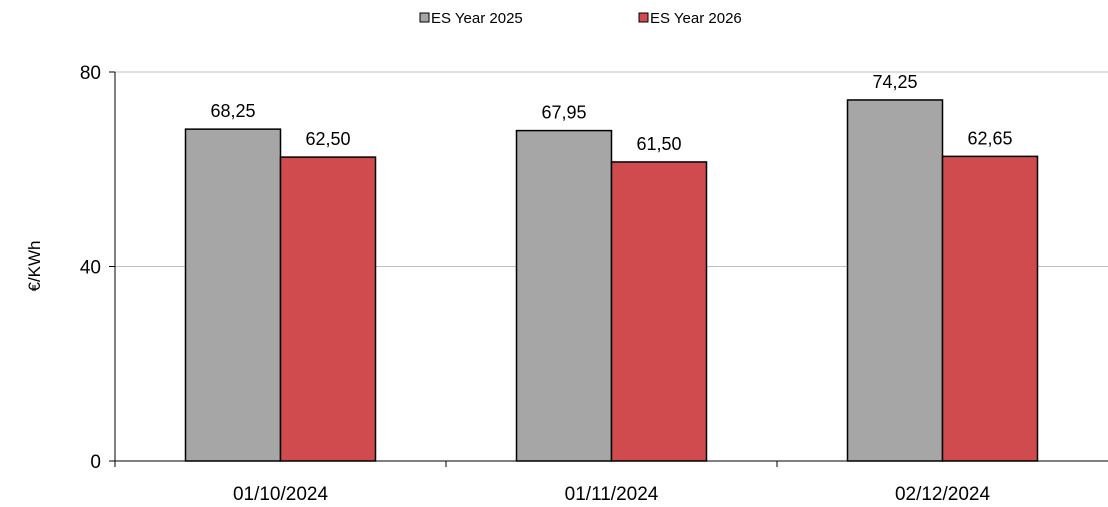 This screenshot has width=1108, height=507. I want to click on data-label-series1-2: 67,95, so click(563, 113).